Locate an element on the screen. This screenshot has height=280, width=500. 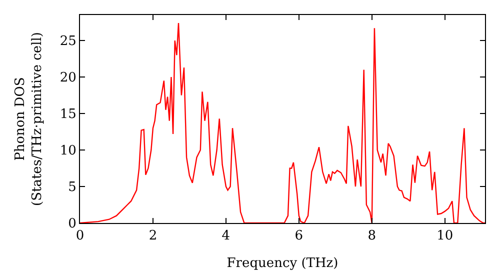
y-tick-label: 0 is located at coordinates (72, 224).